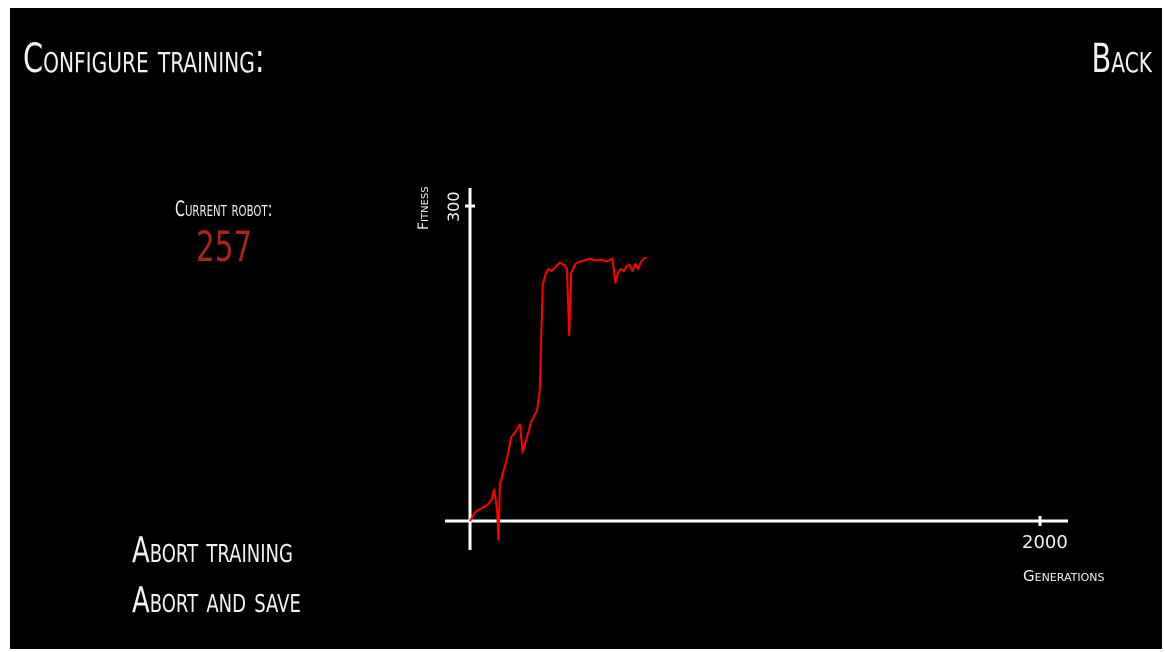 The image size is (1165, 652). What do you see at coordinates (224, 209) in the screenshot?
I see `current-robot-label: Current robot:` at bounding box center [224, 209].